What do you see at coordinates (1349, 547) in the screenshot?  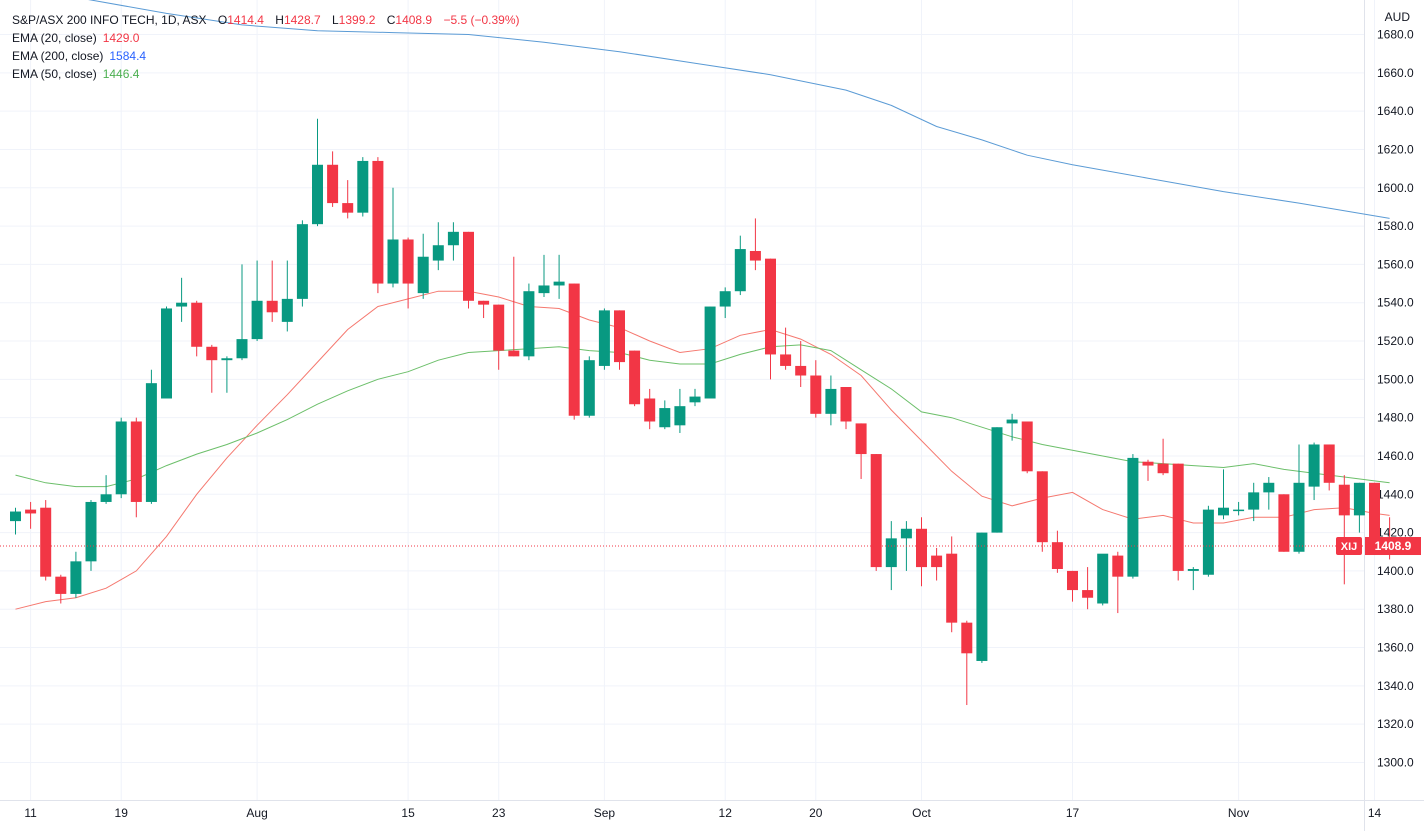 I see `ticker-tag-label: XIJ` at bounding box center [1349, 547].